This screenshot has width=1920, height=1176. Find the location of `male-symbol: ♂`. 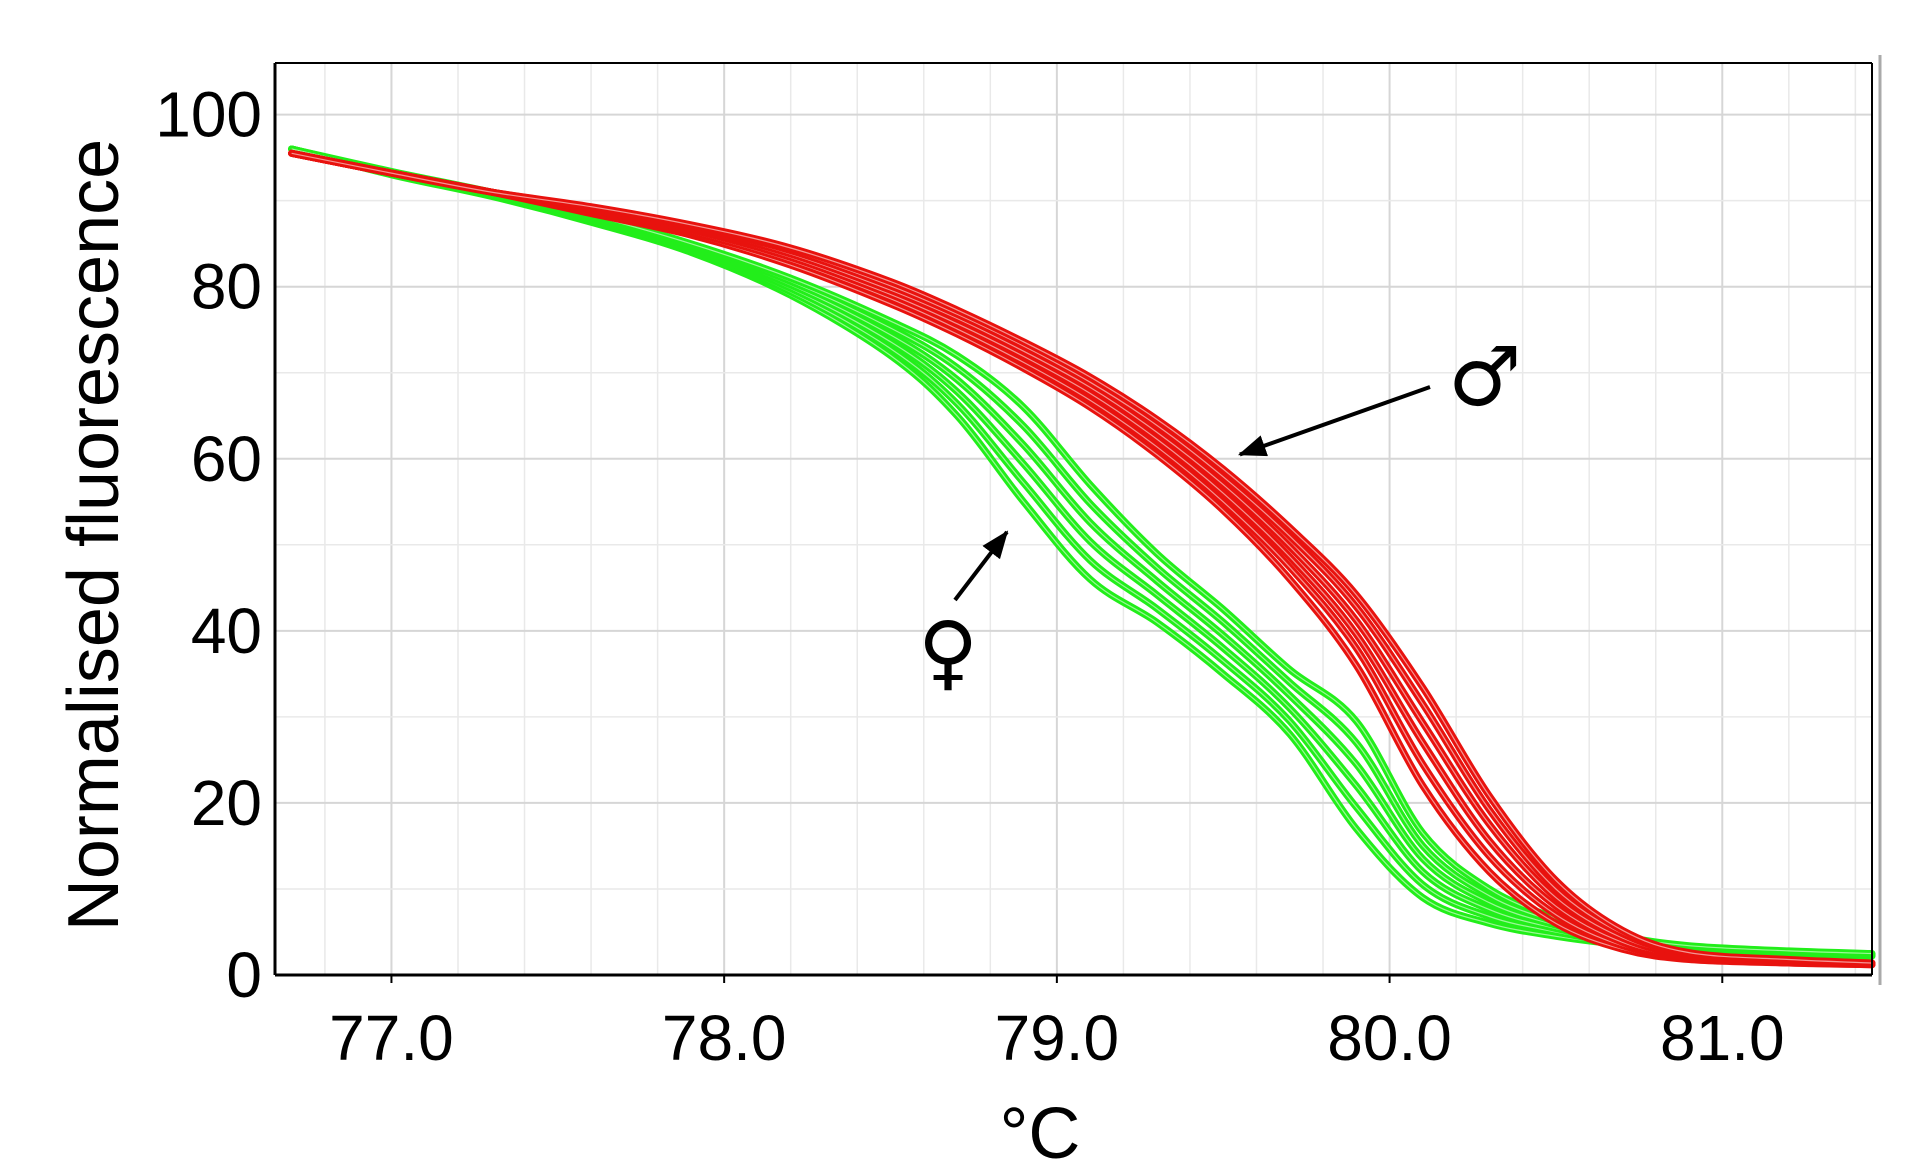

male-symbol: ♂ is located at coordinates (1485, 377).